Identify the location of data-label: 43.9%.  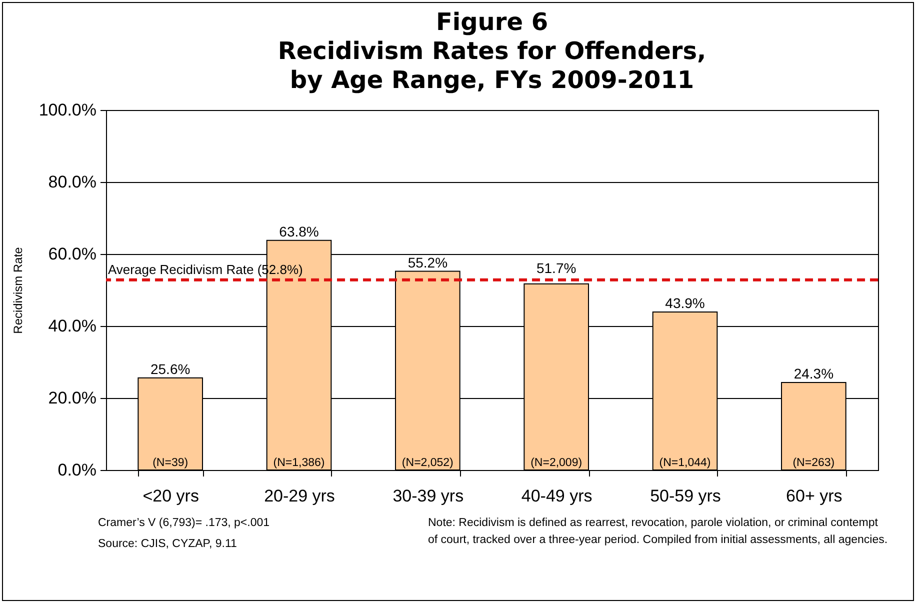
(685, 302).